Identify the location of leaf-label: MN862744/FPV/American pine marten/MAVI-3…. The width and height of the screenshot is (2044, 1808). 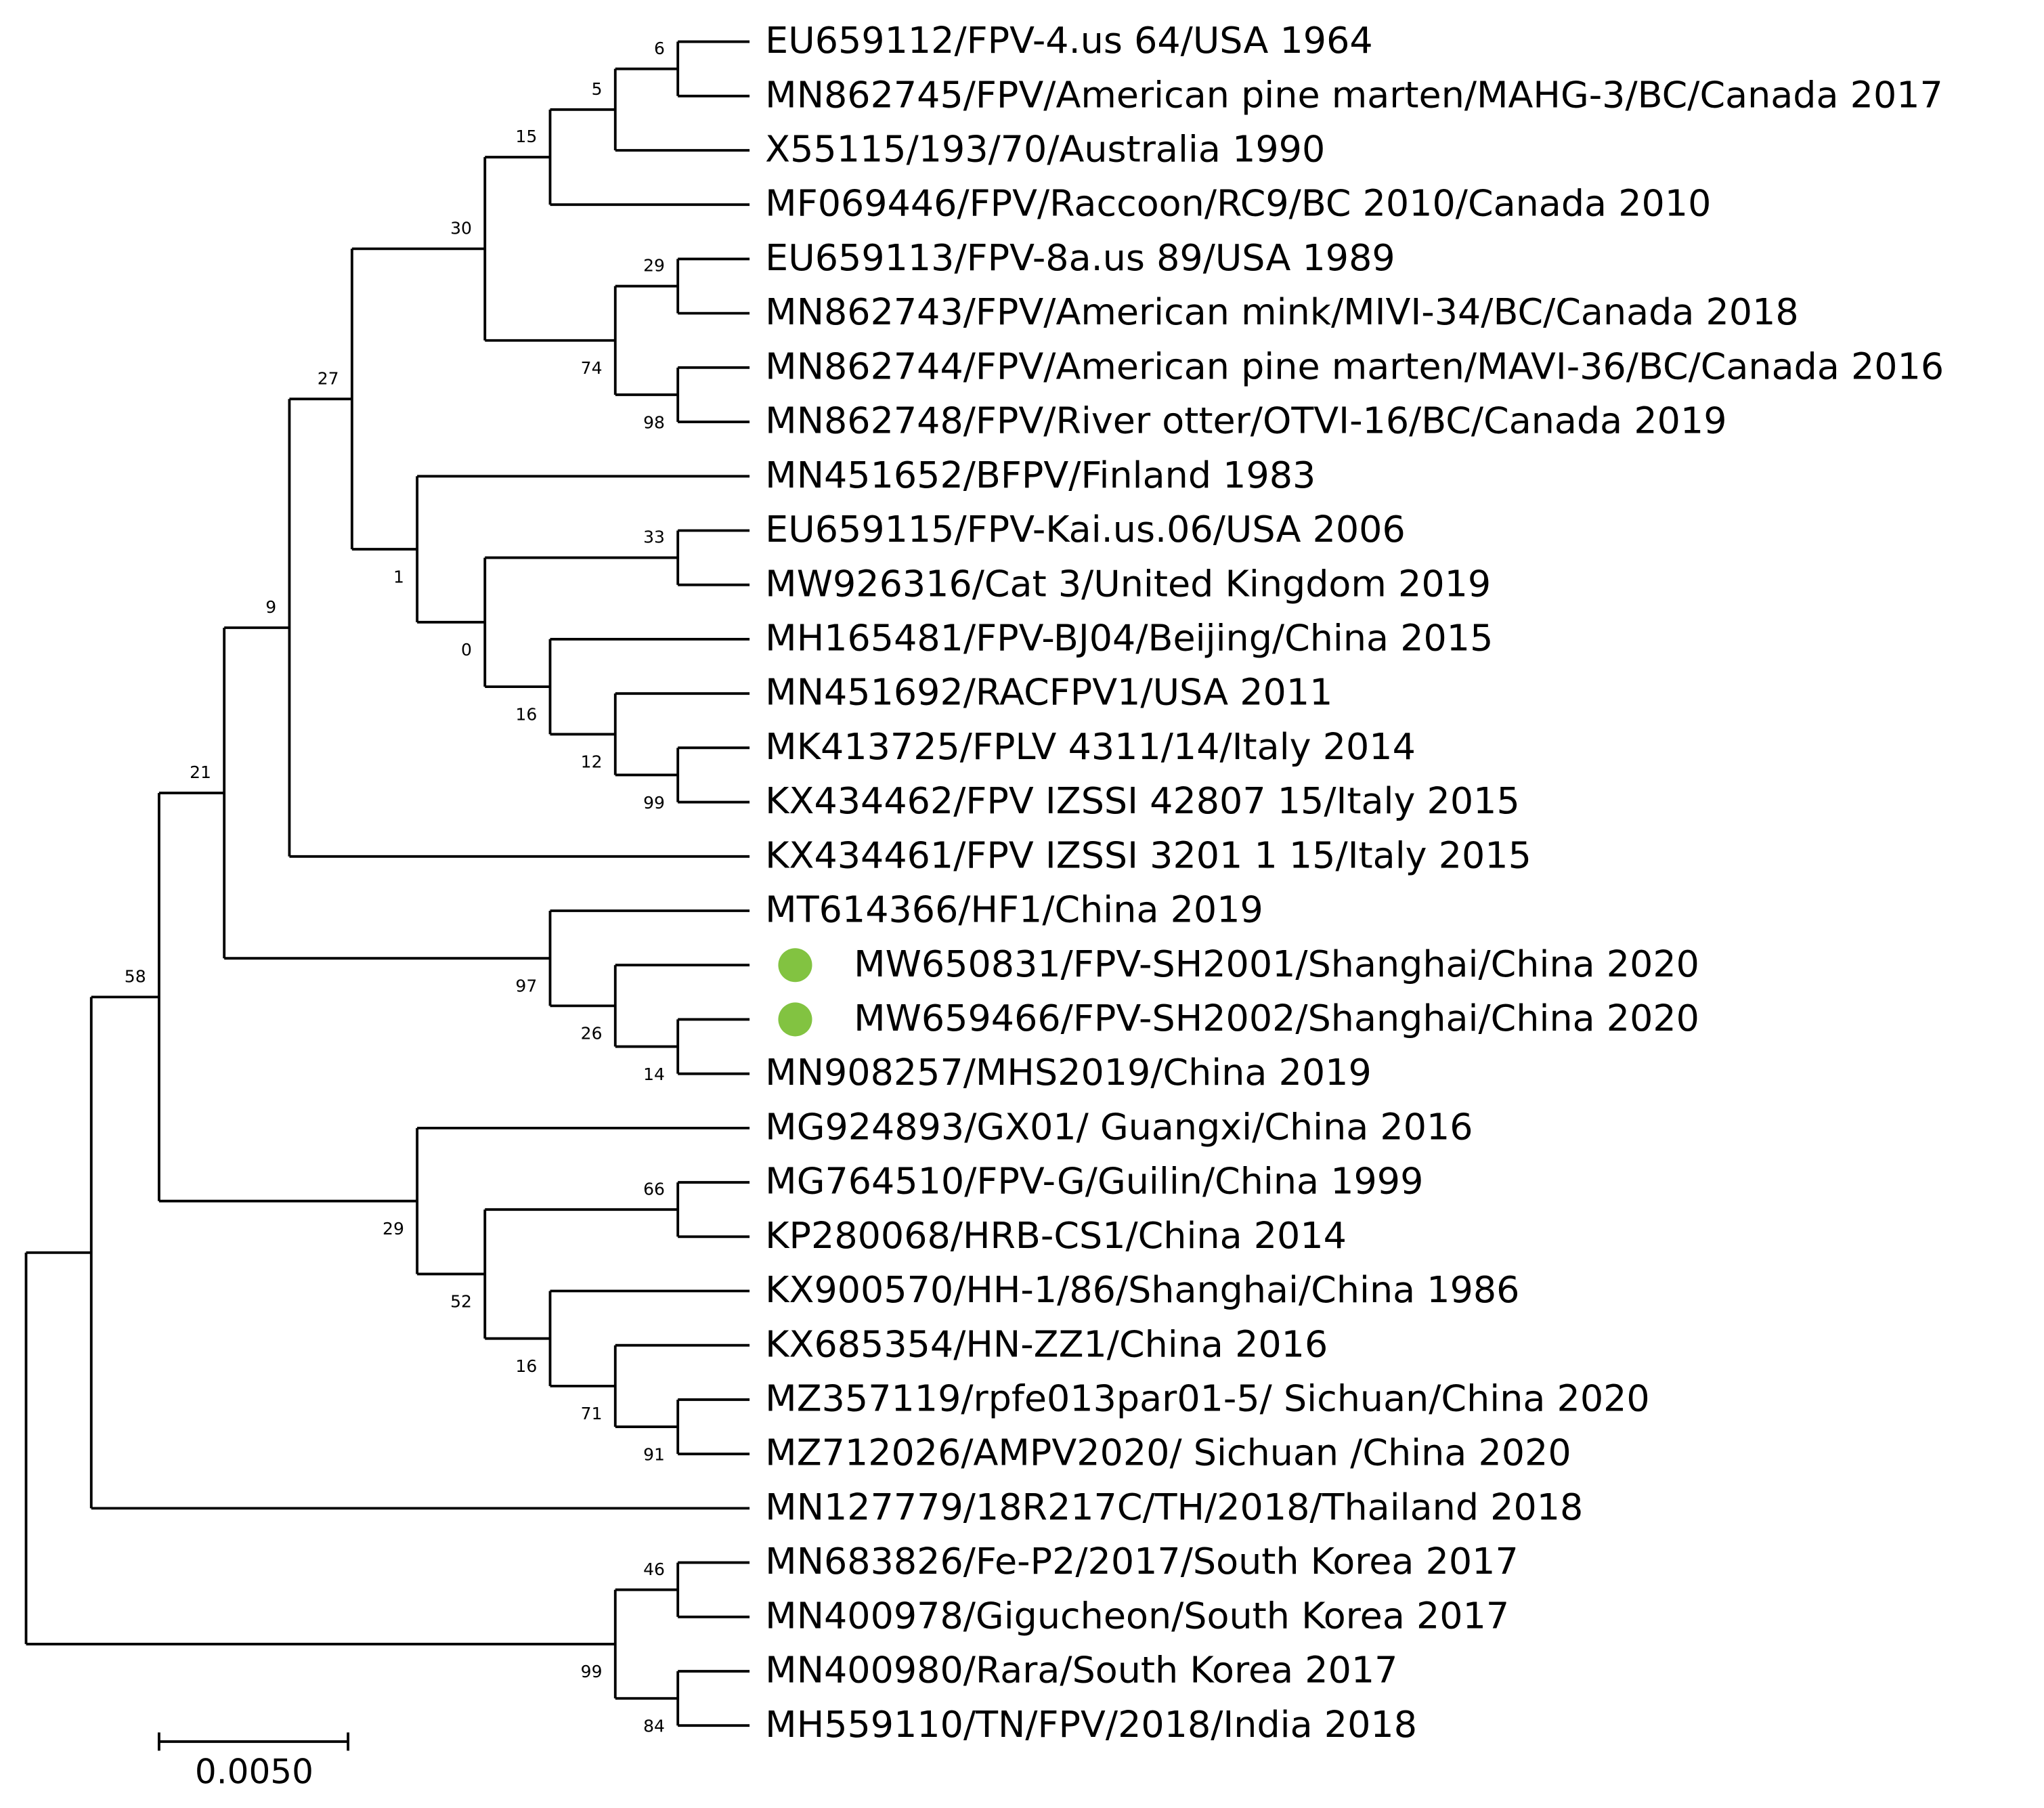
(1354, 366).